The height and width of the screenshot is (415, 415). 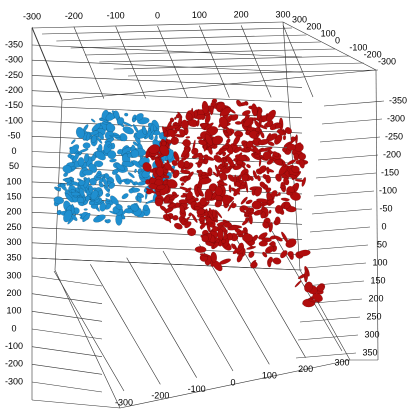 What do you see at coordinates (396, 118) in the screenshot?
I see `tick-label: -300` at bounding box center [396, 118].